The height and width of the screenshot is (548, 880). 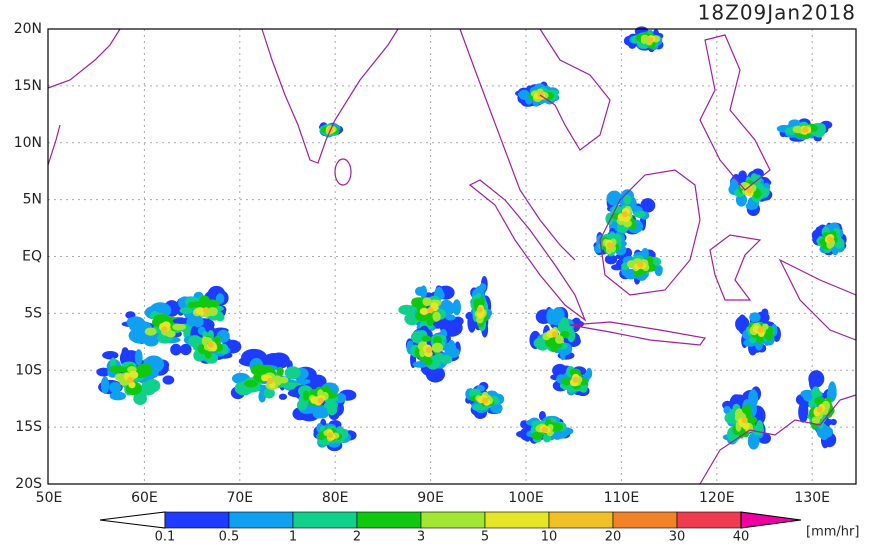 I want to click on colorbar-label: 2, so click(x=357, y=537).